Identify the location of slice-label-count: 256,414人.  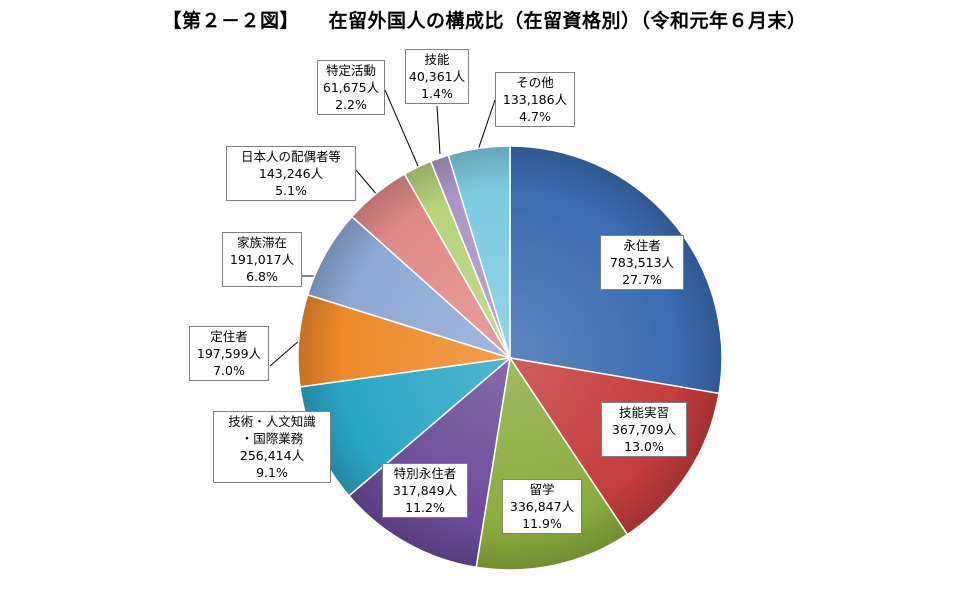
(272, 455).